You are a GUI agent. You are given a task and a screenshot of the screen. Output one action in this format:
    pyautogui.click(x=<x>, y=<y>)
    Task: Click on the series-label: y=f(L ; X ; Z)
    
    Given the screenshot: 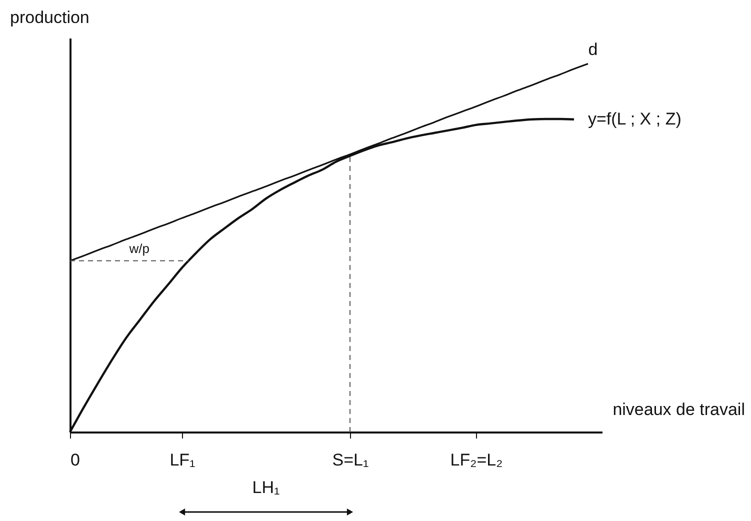 What is the action you would take?
    pyautogui.click(x=635, y=118)
    